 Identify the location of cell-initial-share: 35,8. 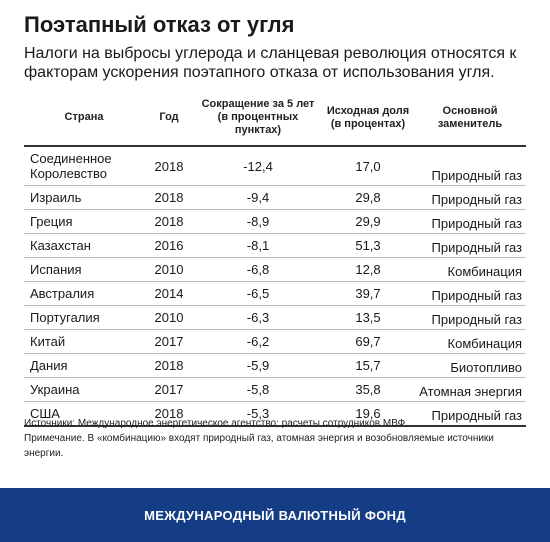
(368, 389).